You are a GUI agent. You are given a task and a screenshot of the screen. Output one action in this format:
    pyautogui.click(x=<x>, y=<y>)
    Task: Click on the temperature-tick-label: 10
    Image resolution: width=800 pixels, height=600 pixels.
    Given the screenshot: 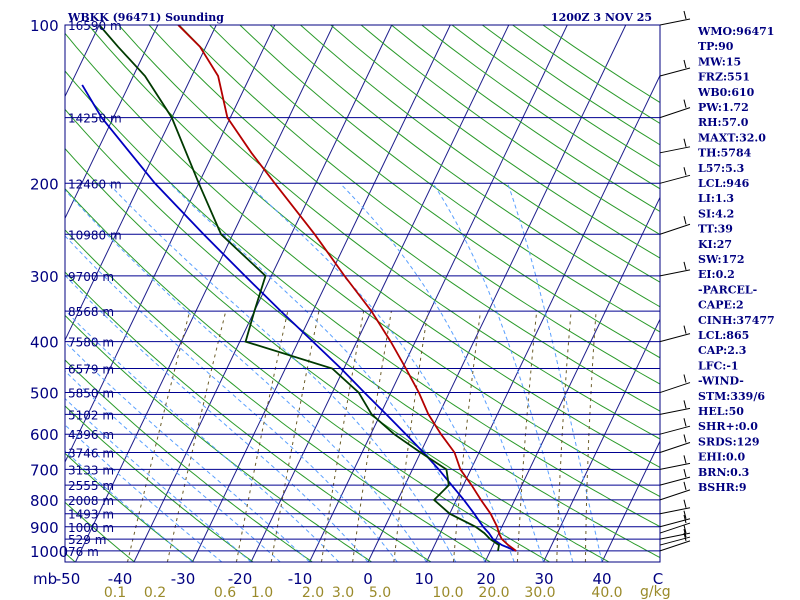 What is the action you would take?
    pyautogui.click(x=423, y=579)
    